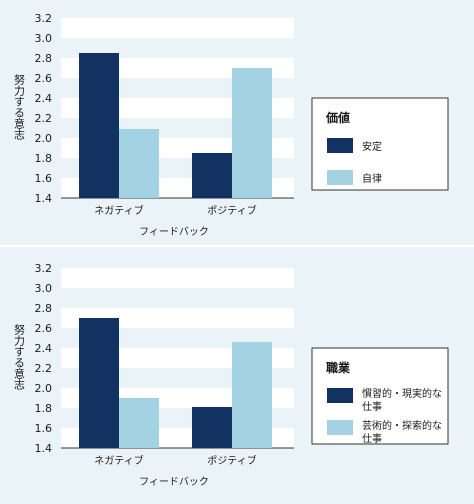 The width and height of the screenshot is (474, 504). Describe the element at coordinates (338, 367) in the screenshot. I see `legend-title: 職業` at that location.